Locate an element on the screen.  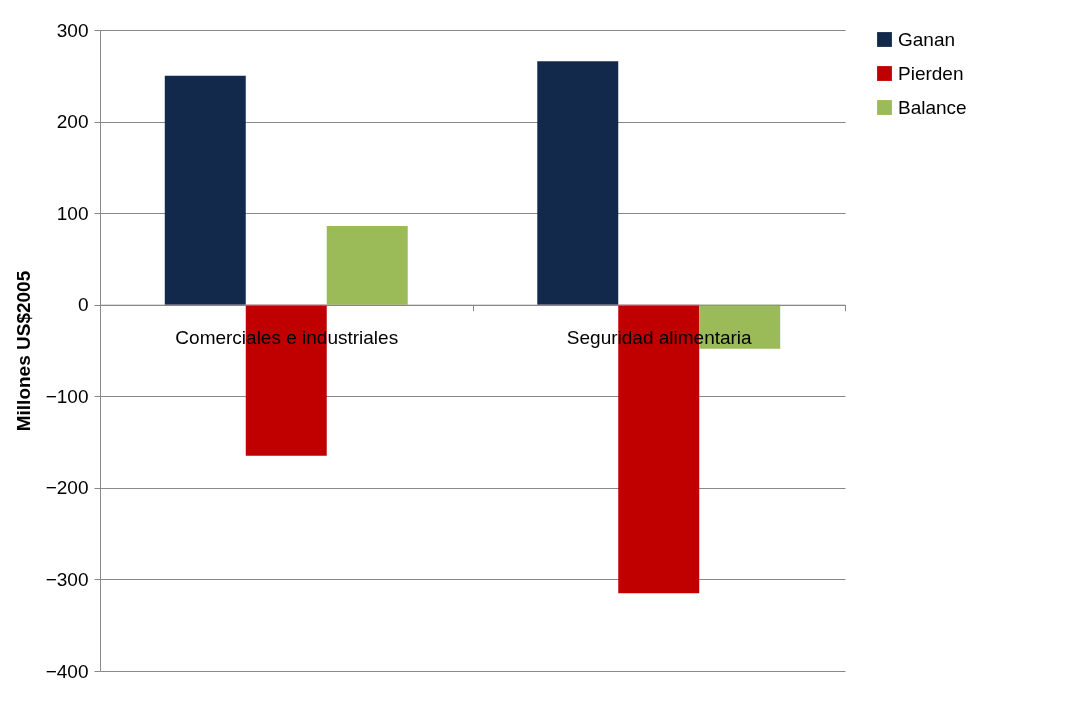
legend-label: Ganan is located at coordinates (927, 39).